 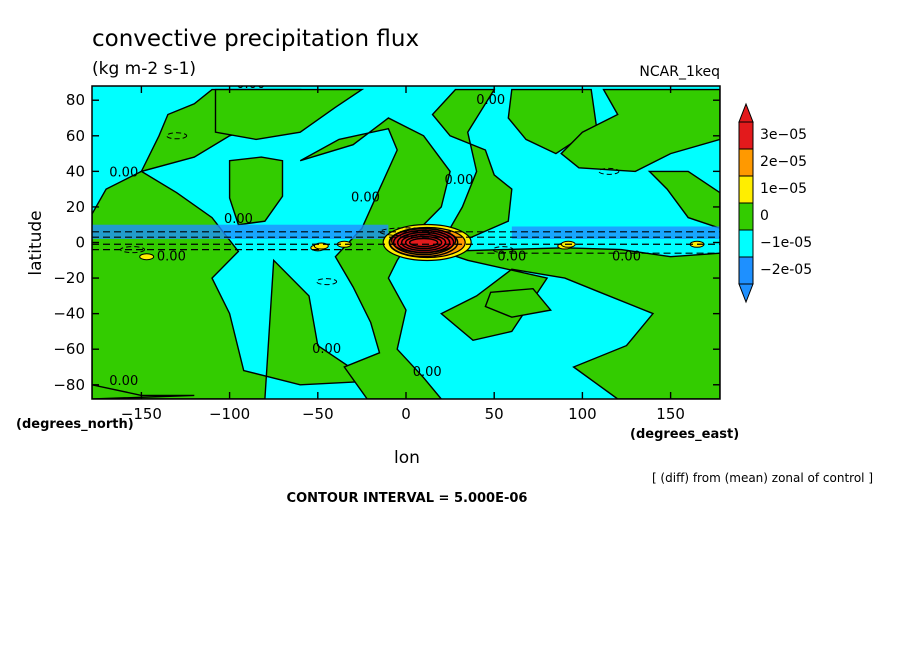 I want to click on chart-subtitle: (kg m-2 s-1), so click(x=144, y=69).